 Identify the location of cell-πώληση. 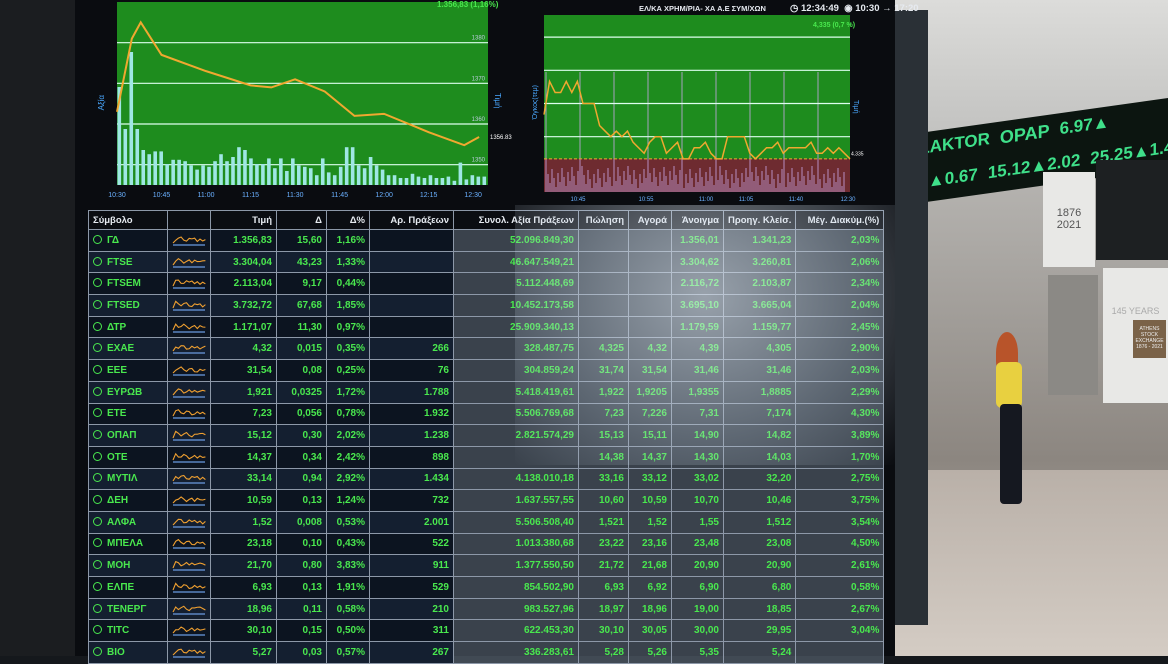
(603, 284).